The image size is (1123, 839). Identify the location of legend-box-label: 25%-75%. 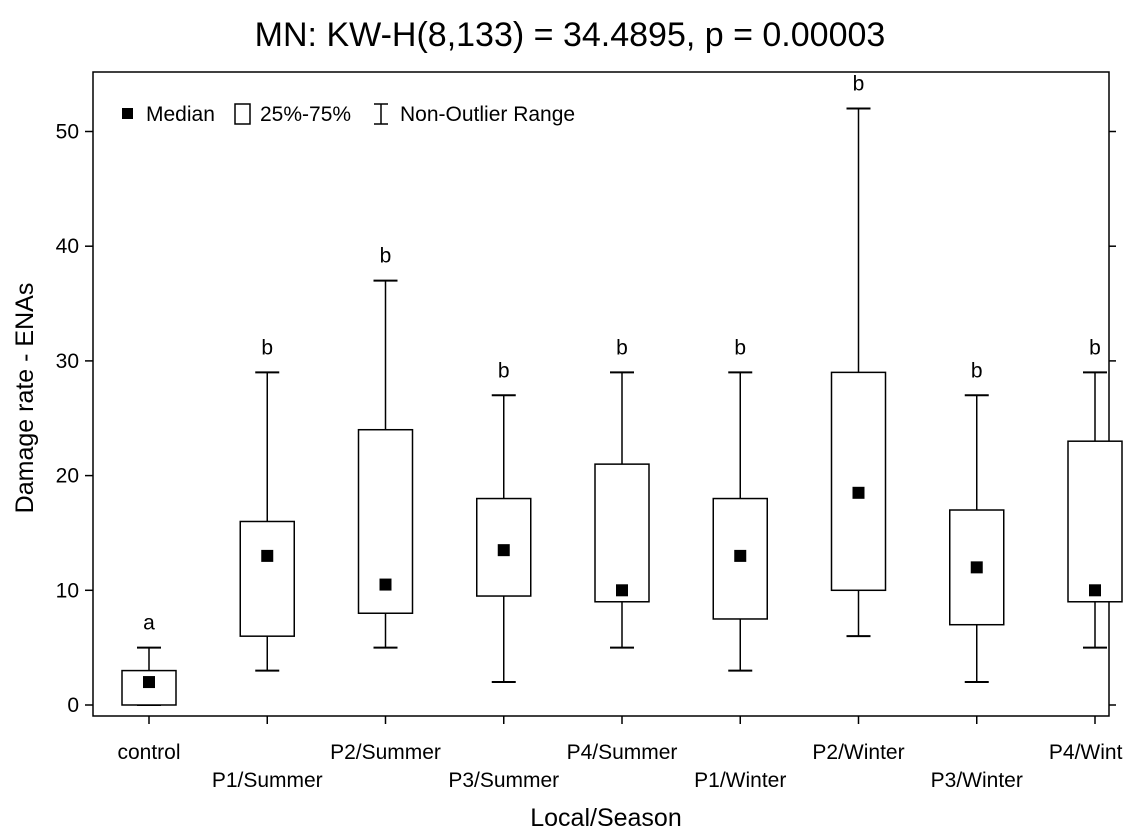
(305, 114).